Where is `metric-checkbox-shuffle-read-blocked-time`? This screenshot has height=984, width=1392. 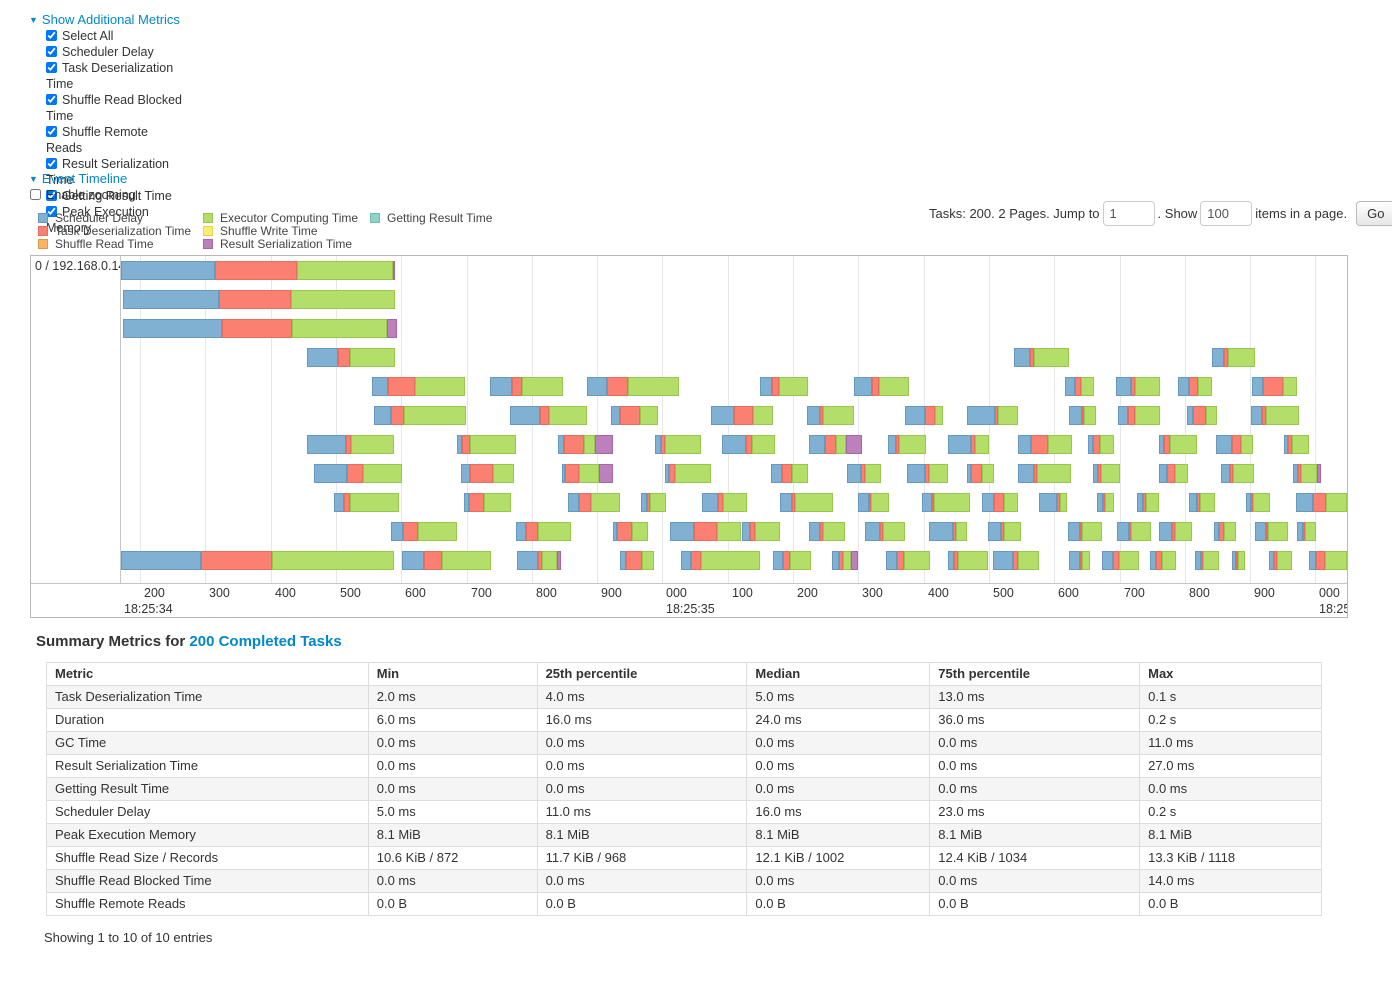
metric-checkbox-shuffle-read-blocked-time is located at coordinates (51, 99).